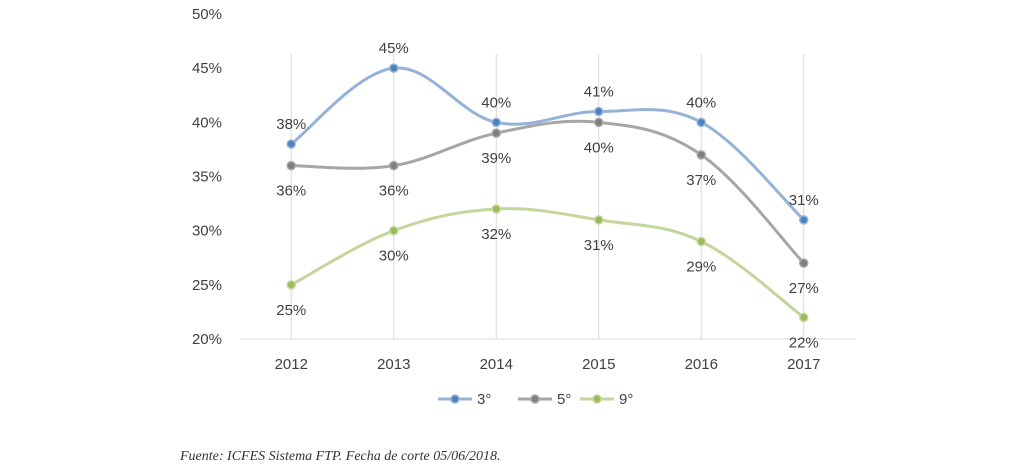 The height and width of the screenshot is (474, 1024). I want to click on y-tick-label: 25%, so click(207, 285).